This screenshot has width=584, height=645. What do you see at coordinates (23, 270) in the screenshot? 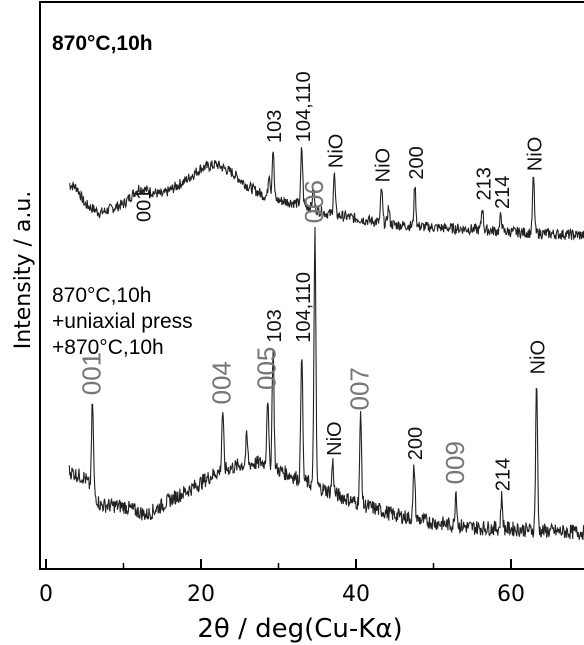
I see `y-axis-label: Intensity / a.u.` at bounding box center [23, 270].